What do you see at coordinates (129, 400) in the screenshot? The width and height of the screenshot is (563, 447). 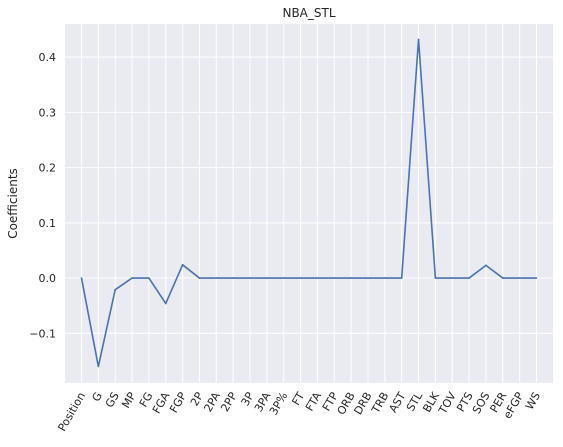 I see `x-tick-label: MP` at bounding box center [129, 400].